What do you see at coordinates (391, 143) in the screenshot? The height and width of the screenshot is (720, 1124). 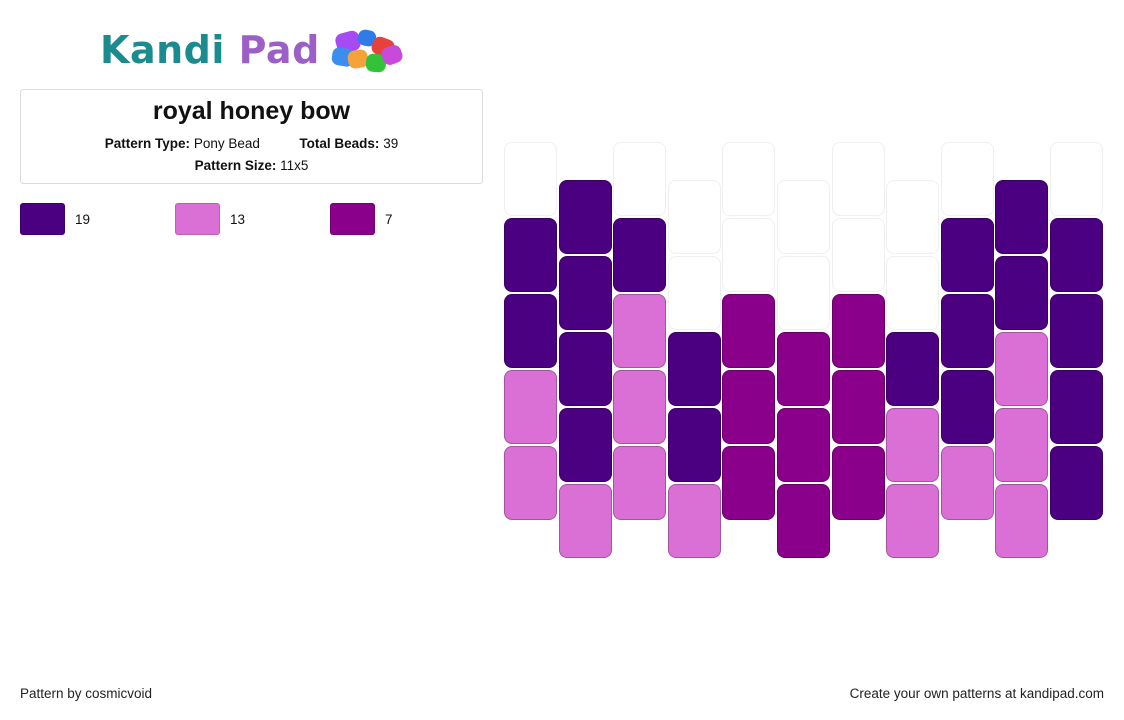 I see `total-beads-value: 39` at bounding box center [391, 143].